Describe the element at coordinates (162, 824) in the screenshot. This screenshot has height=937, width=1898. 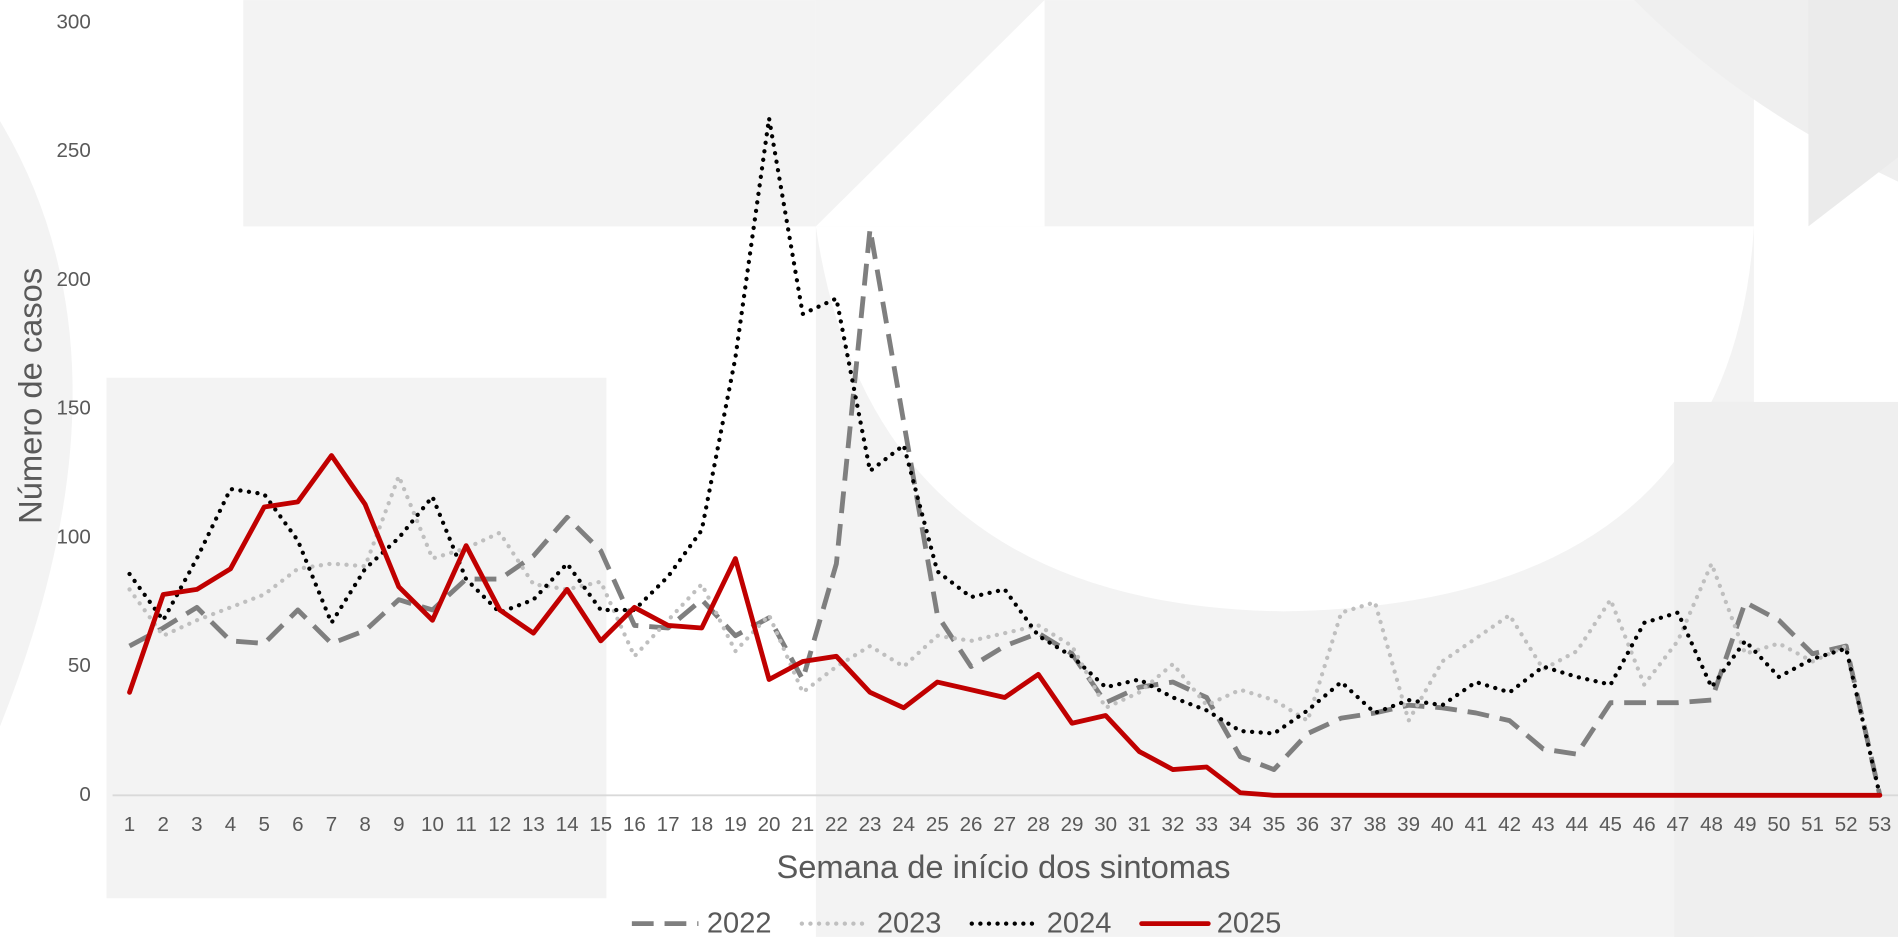
I see `x-tick-label: 2` at that location.